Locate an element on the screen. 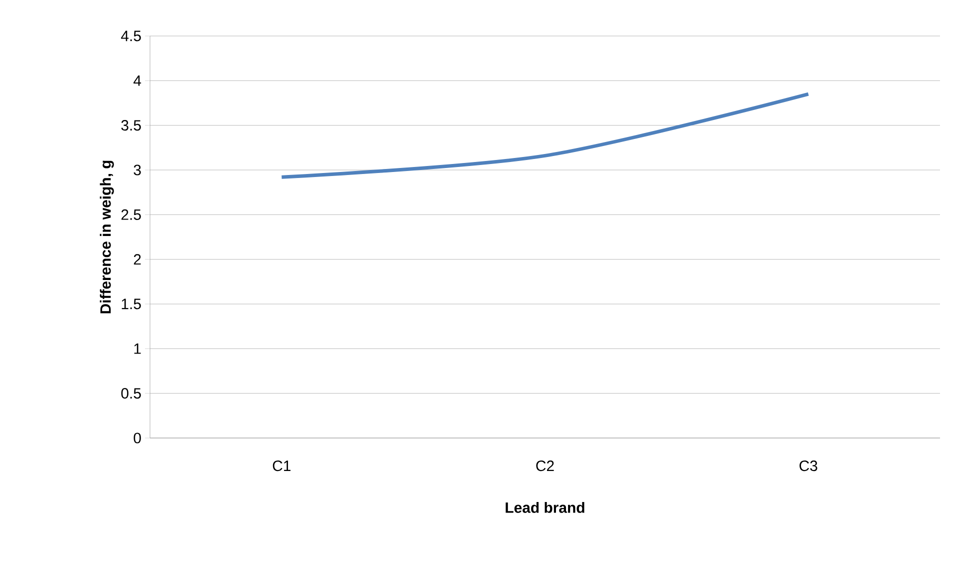  y-axis-title: Difference in weigh, g is located at coordinates (107, 237).